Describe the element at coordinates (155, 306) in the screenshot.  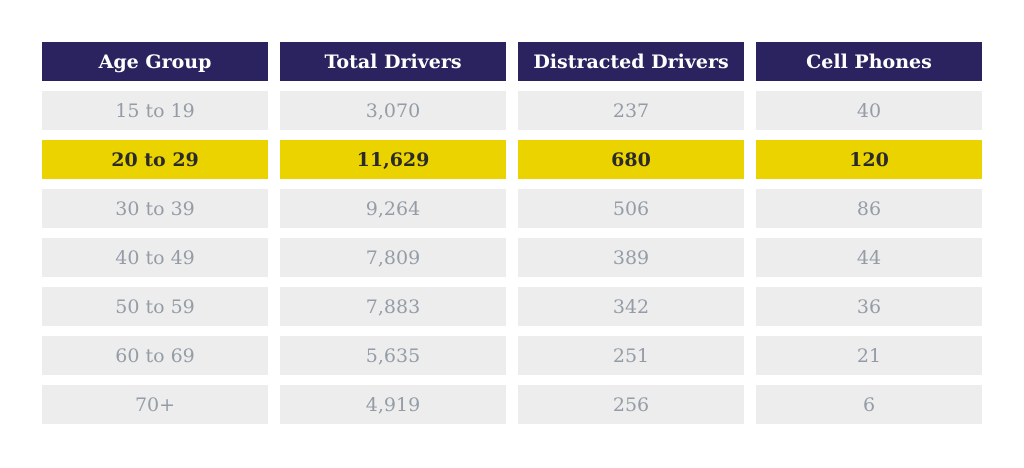
I see `table-cell: 50 to 59` at that location.